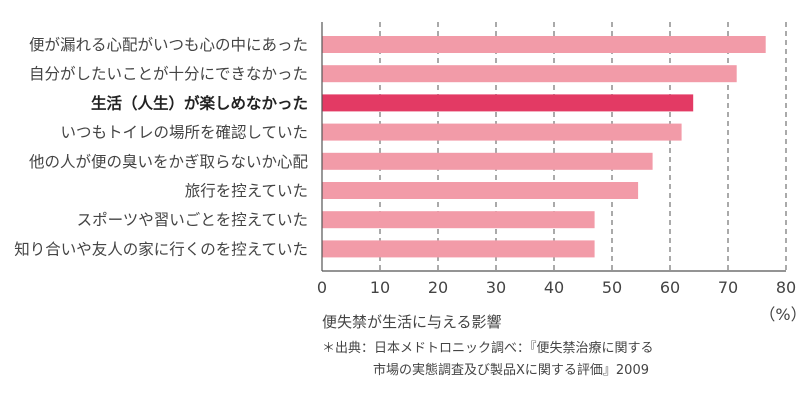 The width and height of the screenshot is (800, 400). What do you see at coordinates (438, 287) in the screenshot?
I see `x-tick-label-20: 20` at bounding box center [438, 287].